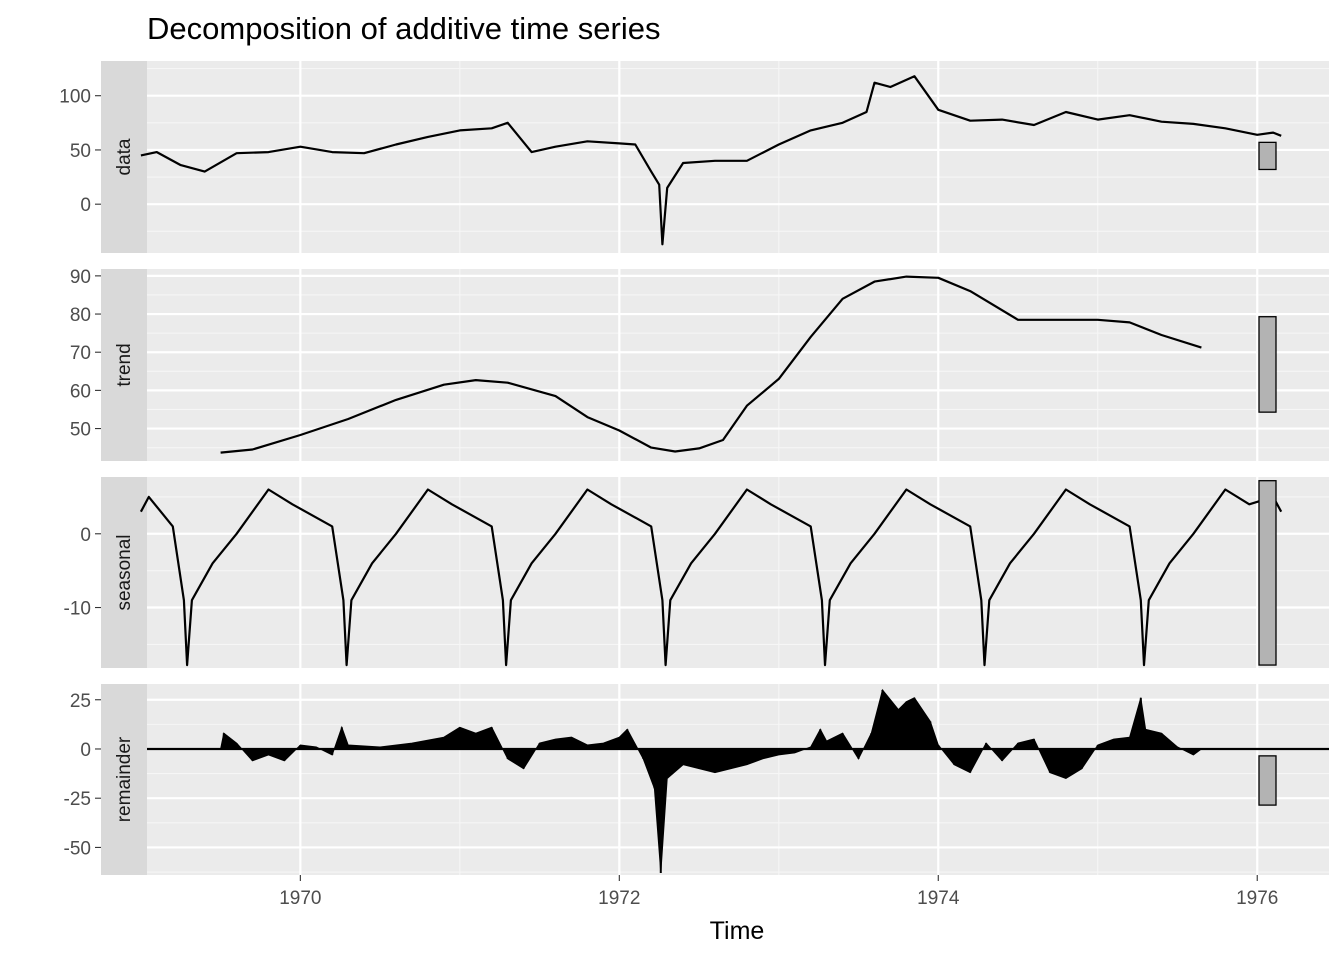  I want to click on y-tick-label: -10, so click(77, 609).